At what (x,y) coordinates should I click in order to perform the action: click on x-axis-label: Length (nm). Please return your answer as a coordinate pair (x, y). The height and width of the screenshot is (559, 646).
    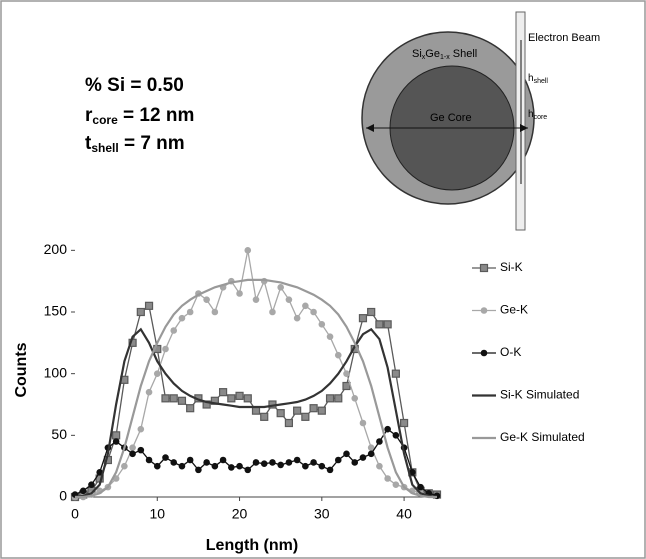
    Looking at the image, I should click on (252, 545).